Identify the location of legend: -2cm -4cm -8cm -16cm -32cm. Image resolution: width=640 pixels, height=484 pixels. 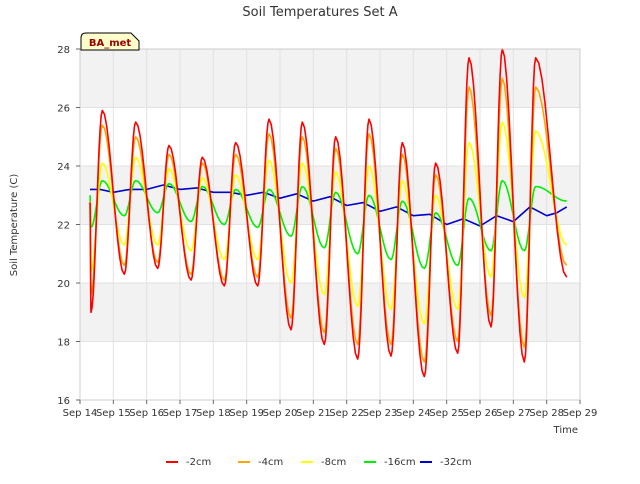
(319, 462).